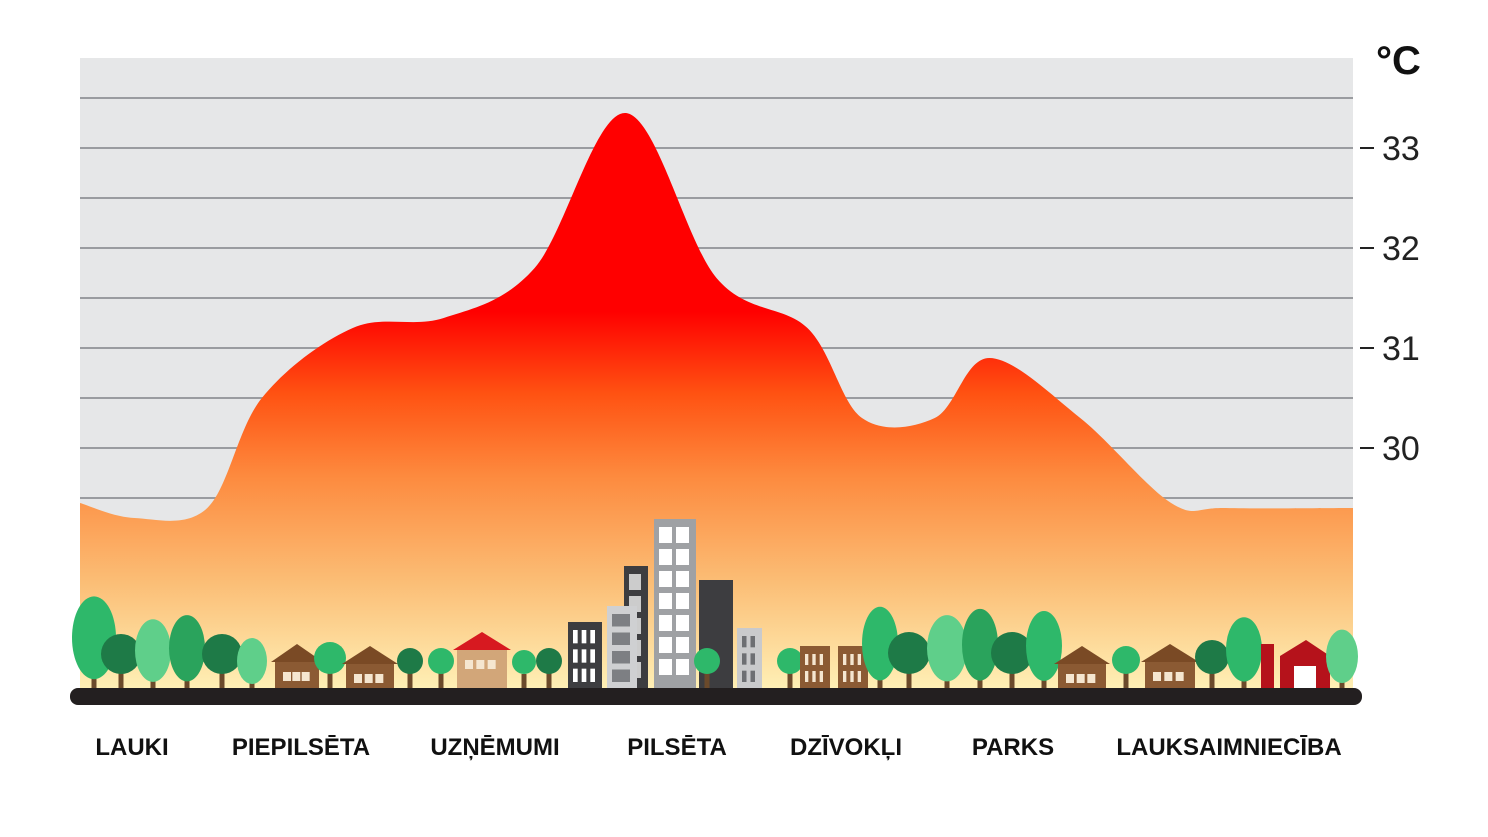 Image resolution: width=1488 pixels, height=837 pixels. I want to click on y-tick-label: 30, so click(1401, 449).